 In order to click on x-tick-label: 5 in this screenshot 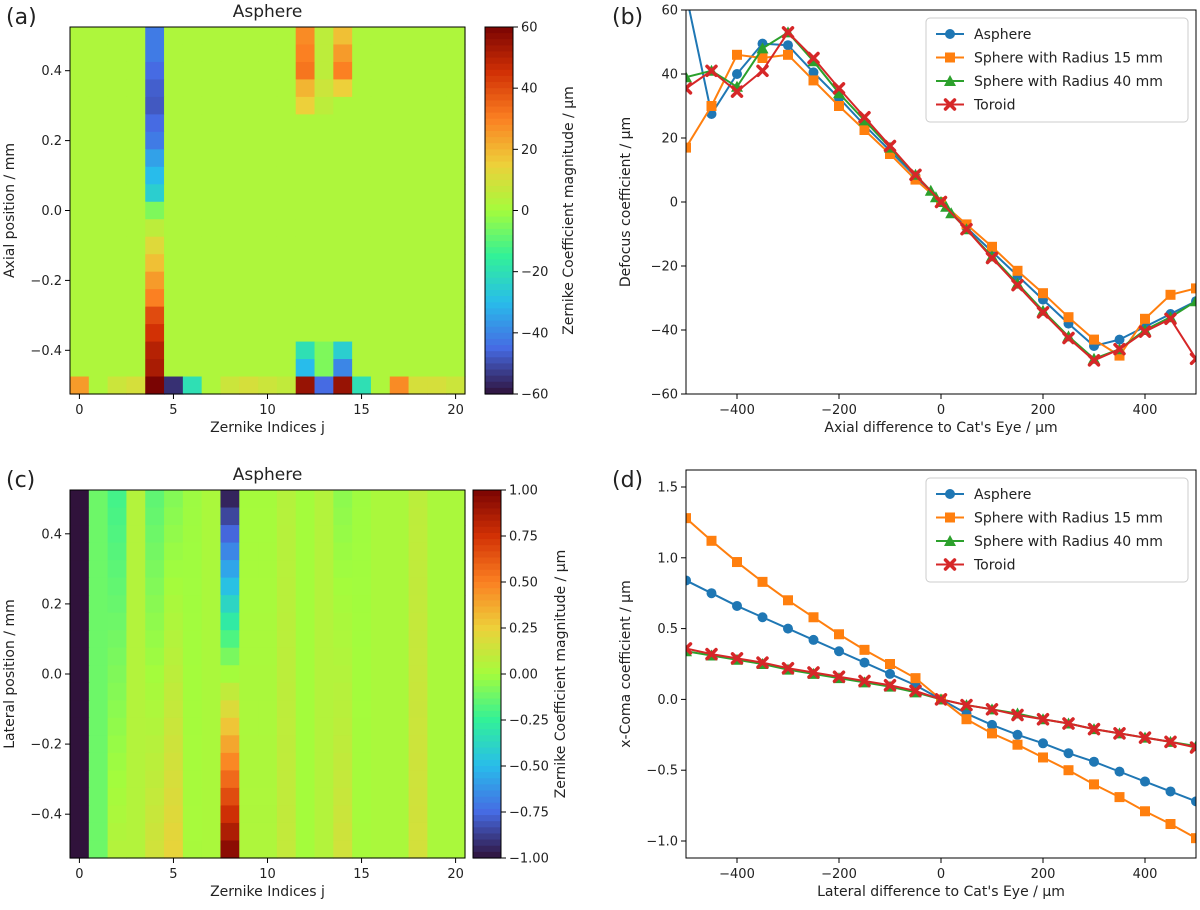, I will do `click(173, 410)`.